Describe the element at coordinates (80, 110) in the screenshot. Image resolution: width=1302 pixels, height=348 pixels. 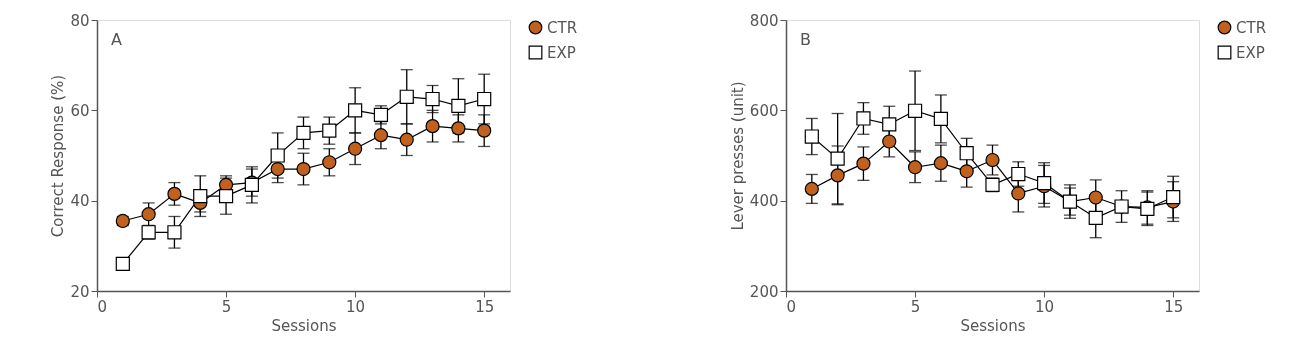
I see `y-tick-label: 60` at that location.